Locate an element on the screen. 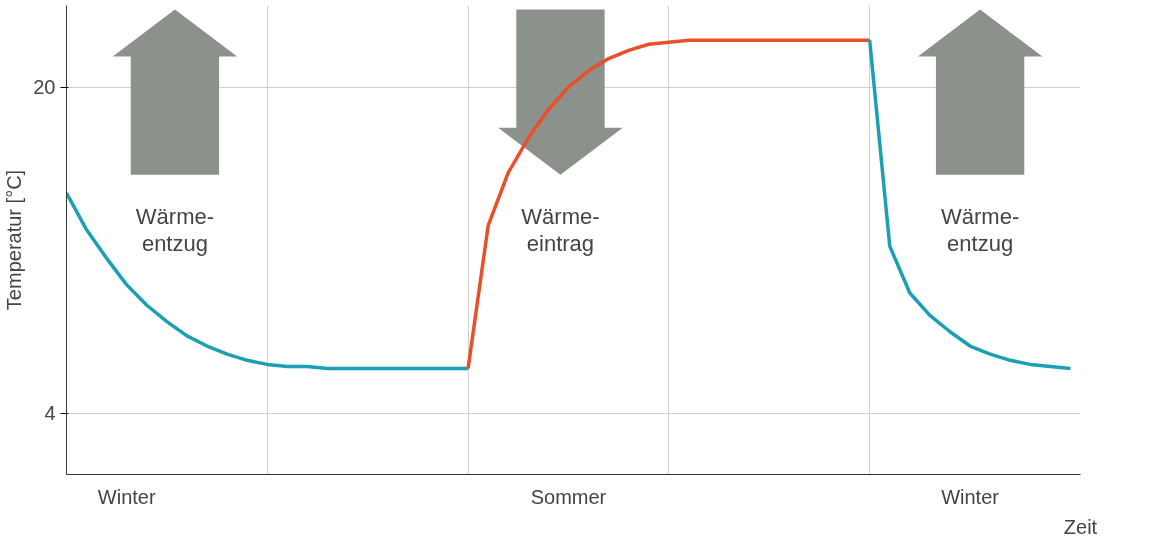  y-tick-label: 20 is located at coordinates (44, 87).